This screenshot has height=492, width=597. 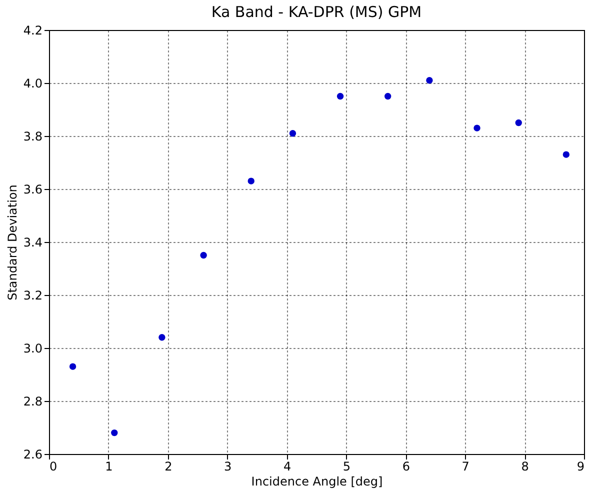 I want to click on x-axis-title: Incidence Angle [deg], so click(x=317, y=481).